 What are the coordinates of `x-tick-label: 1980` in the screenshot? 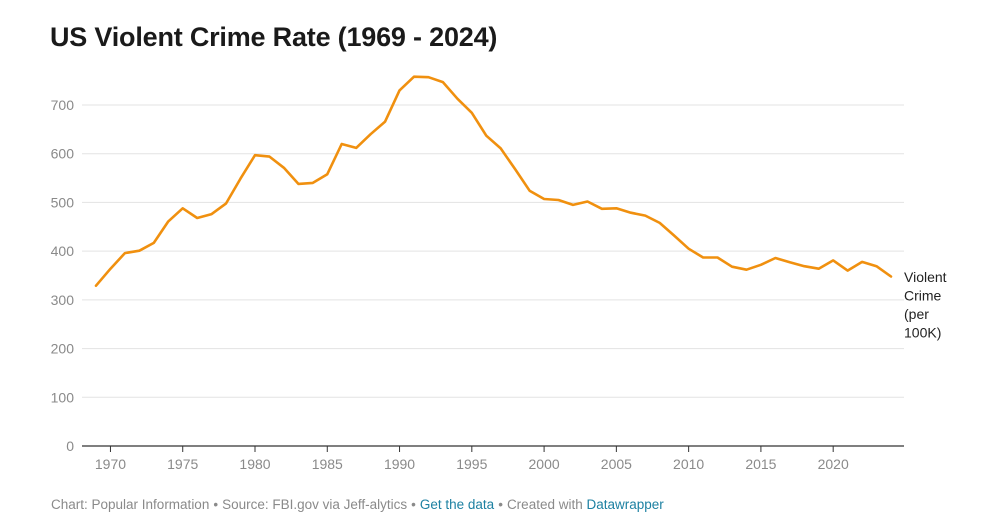 It's located at (254, 464).